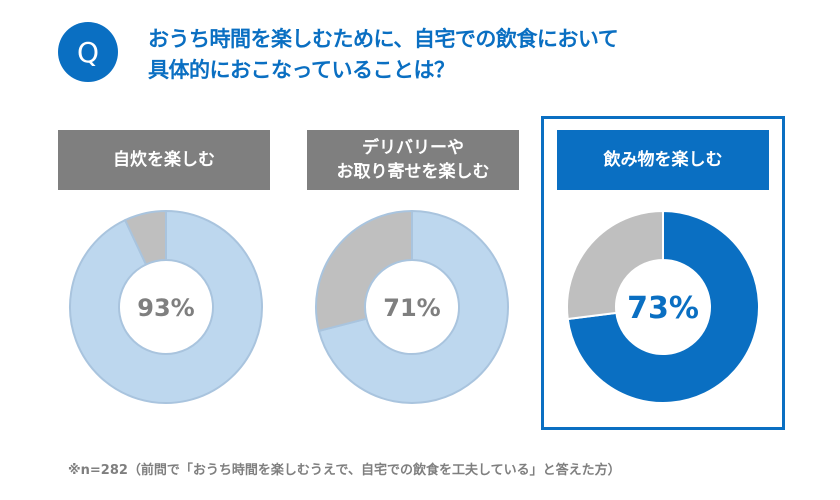 The image size is (840, 500). What do you see at coordinates (301, 70) in the screenshot?
I see `question-line-2: 具体的におこなっていることは？` at bounding box center [301, 70].